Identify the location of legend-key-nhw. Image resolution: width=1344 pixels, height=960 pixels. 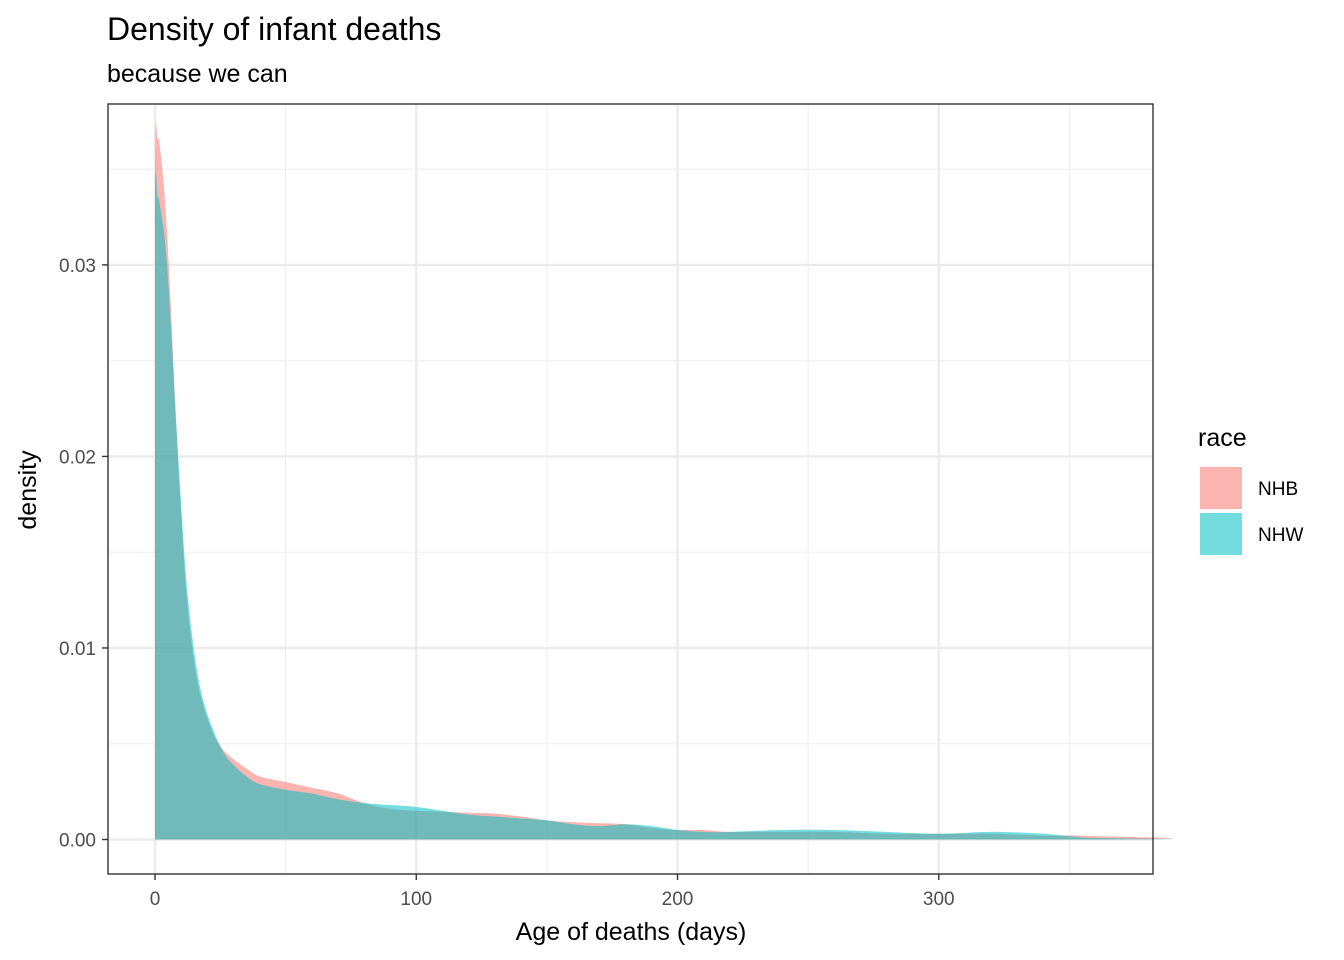
(1221, 534).